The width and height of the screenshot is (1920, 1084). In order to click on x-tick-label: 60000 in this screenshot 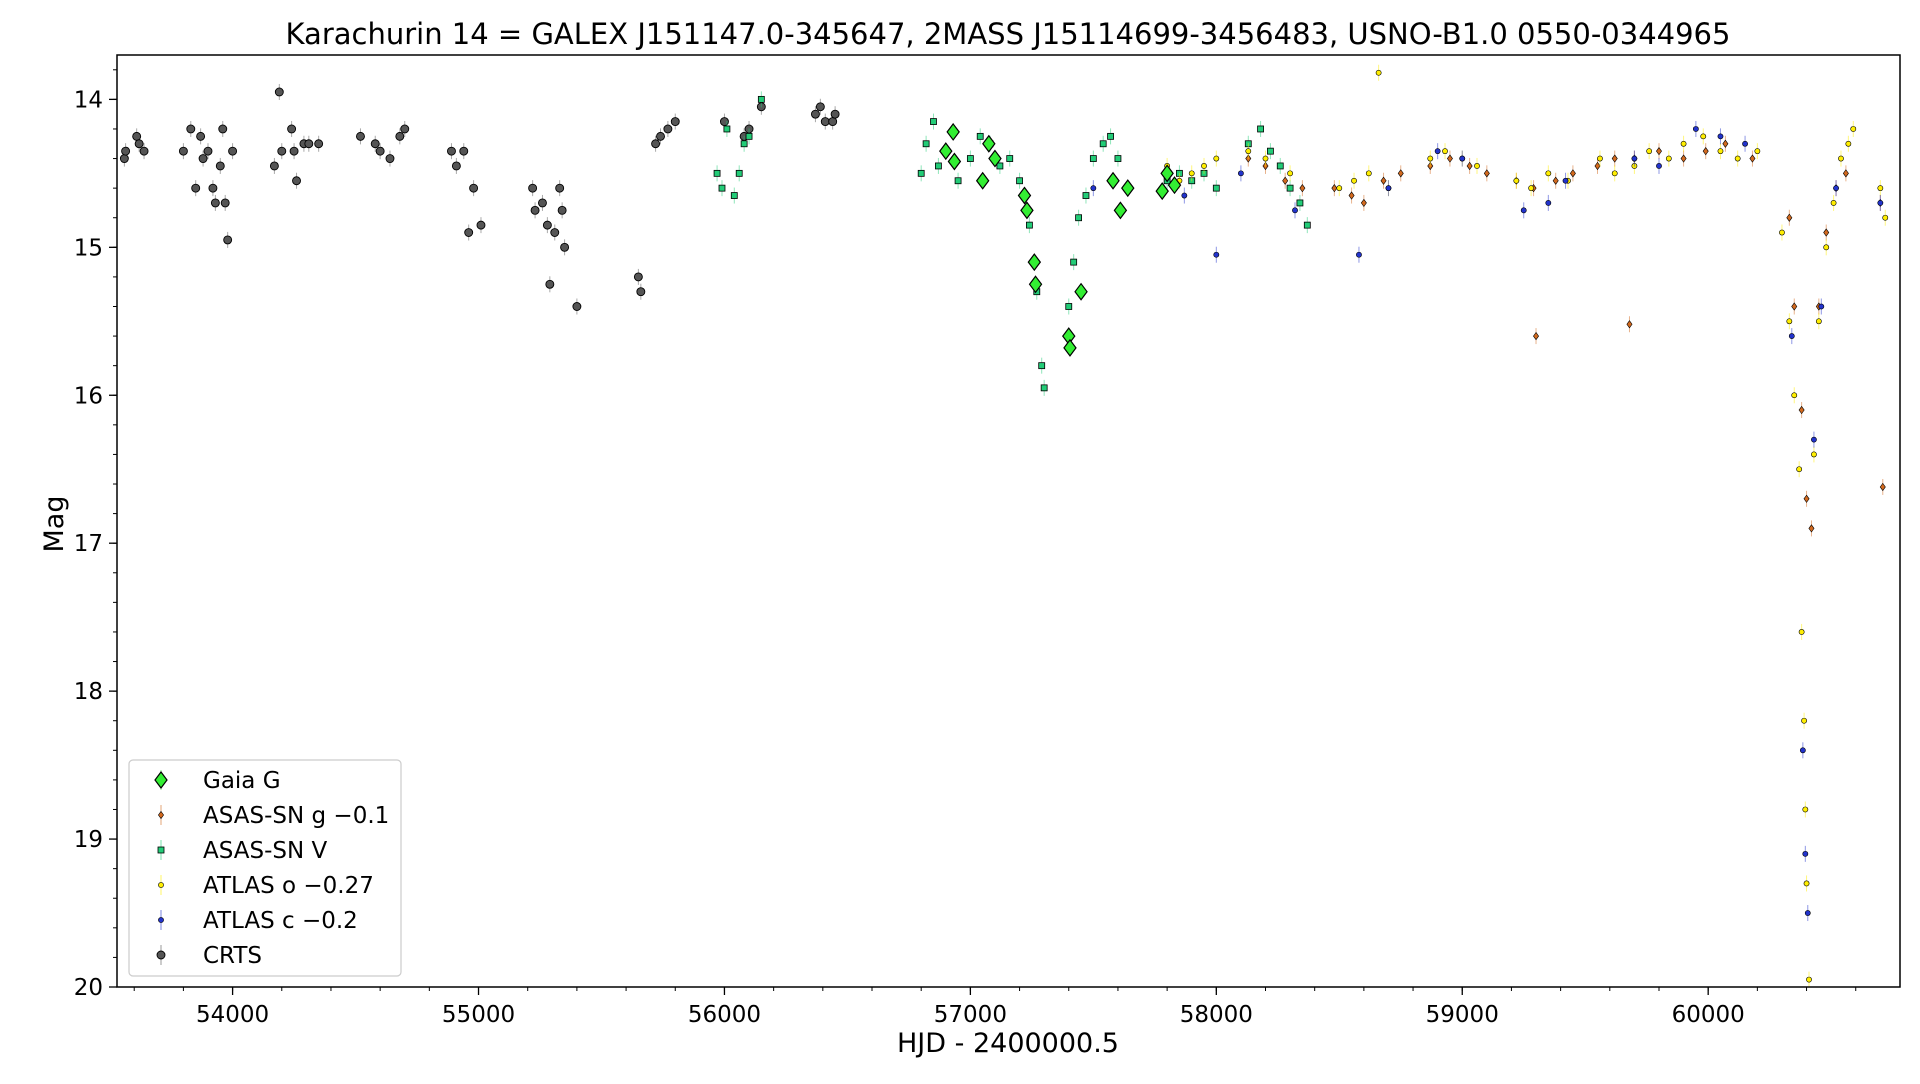, I will do `click(1708, 1015)`.